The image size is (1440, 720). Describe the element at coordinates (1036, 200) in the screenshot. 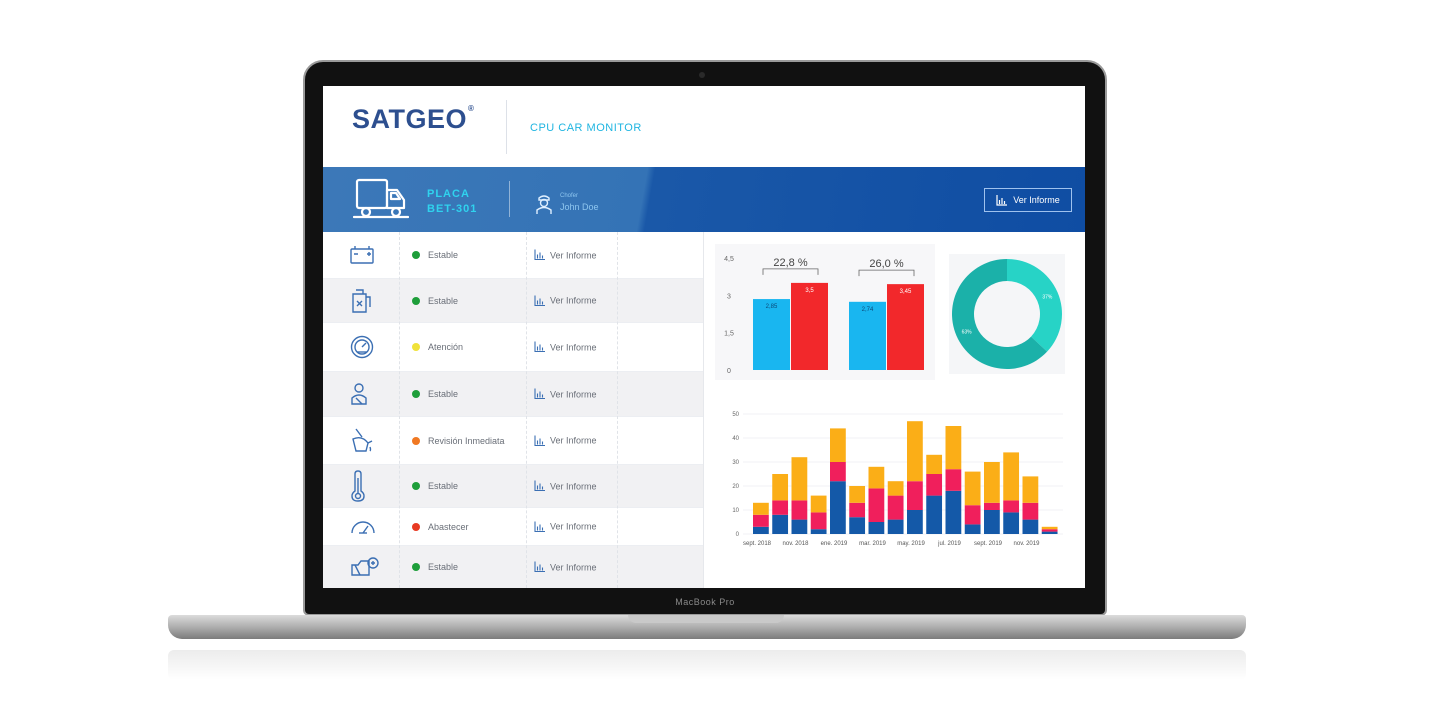

I see `view-report-label: Ver Informe` at that location.